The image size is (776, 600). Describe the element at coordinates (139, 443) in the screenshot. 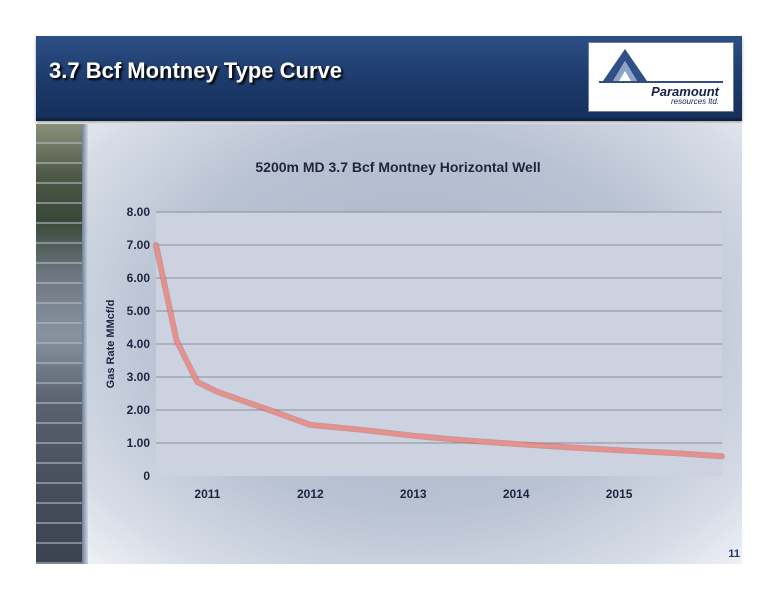

I see `y-tick-label: 1.00` at that location.